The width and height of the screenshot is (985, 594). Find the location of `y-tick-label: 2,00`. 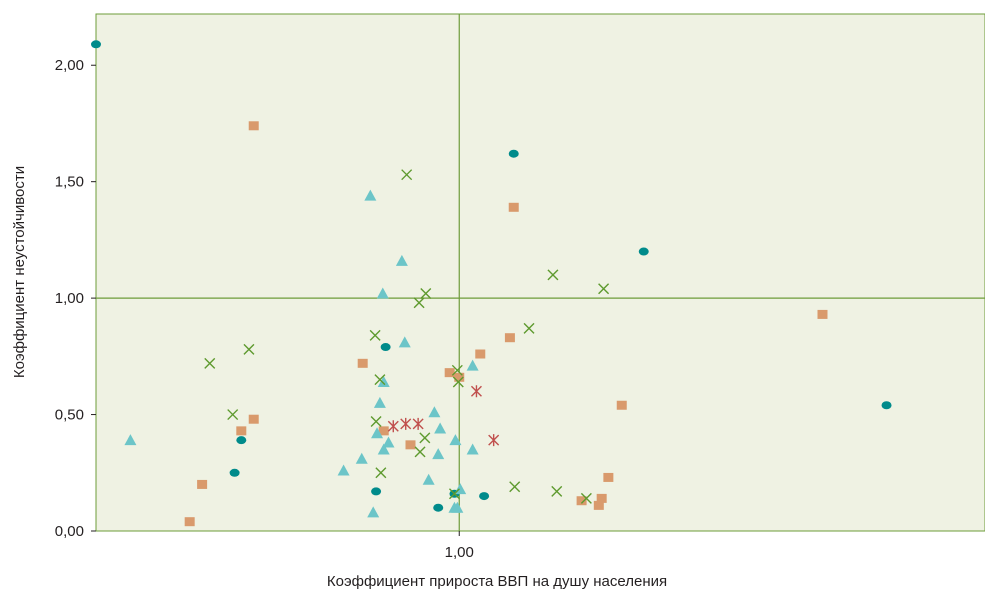

y-tick-label: 2,00 is located at coordinates (69, 65).